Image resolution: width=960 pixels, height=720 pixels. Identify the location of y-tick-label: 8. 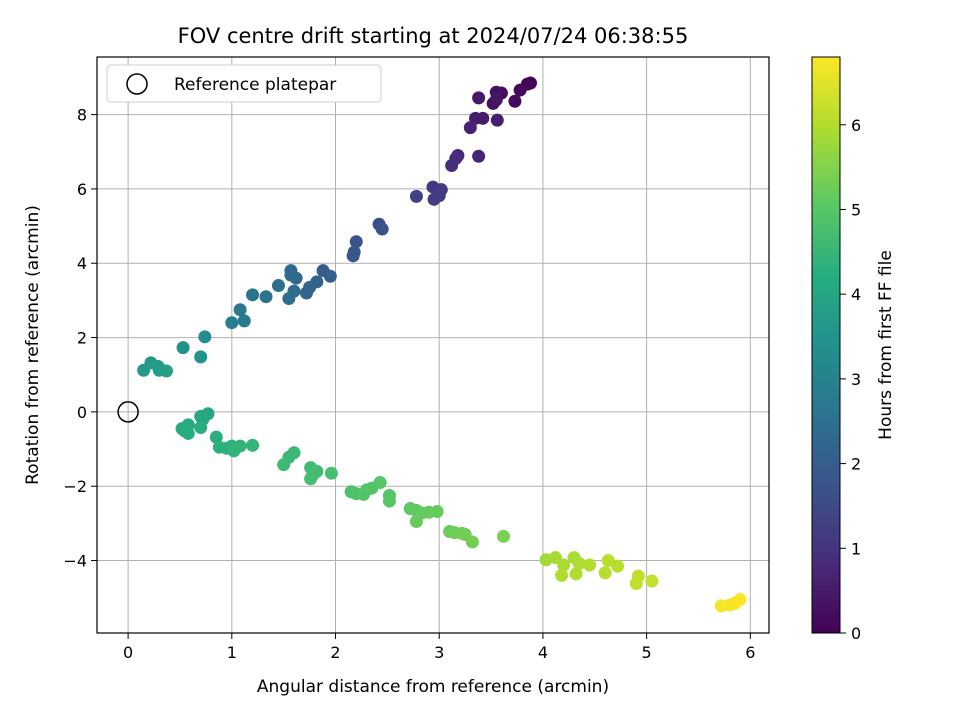
(82, 115).